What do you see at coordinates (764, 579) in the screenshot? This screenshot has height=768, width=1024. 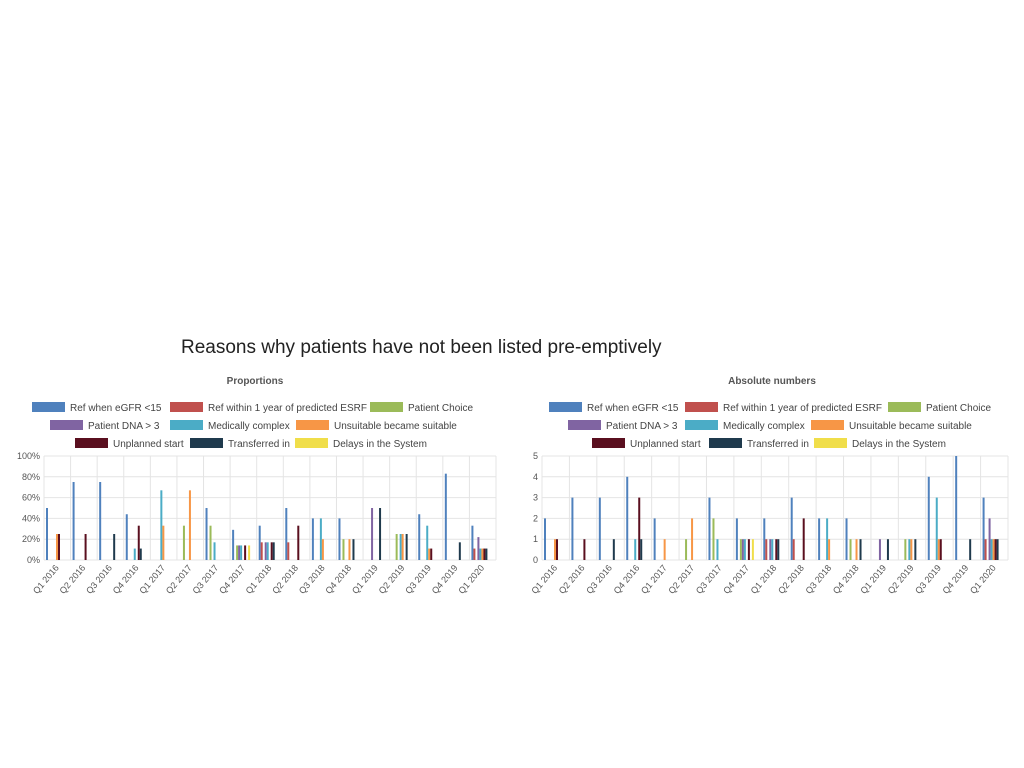 I see `x-tick-label: Q1 2018` at bounding box center [764, 579].